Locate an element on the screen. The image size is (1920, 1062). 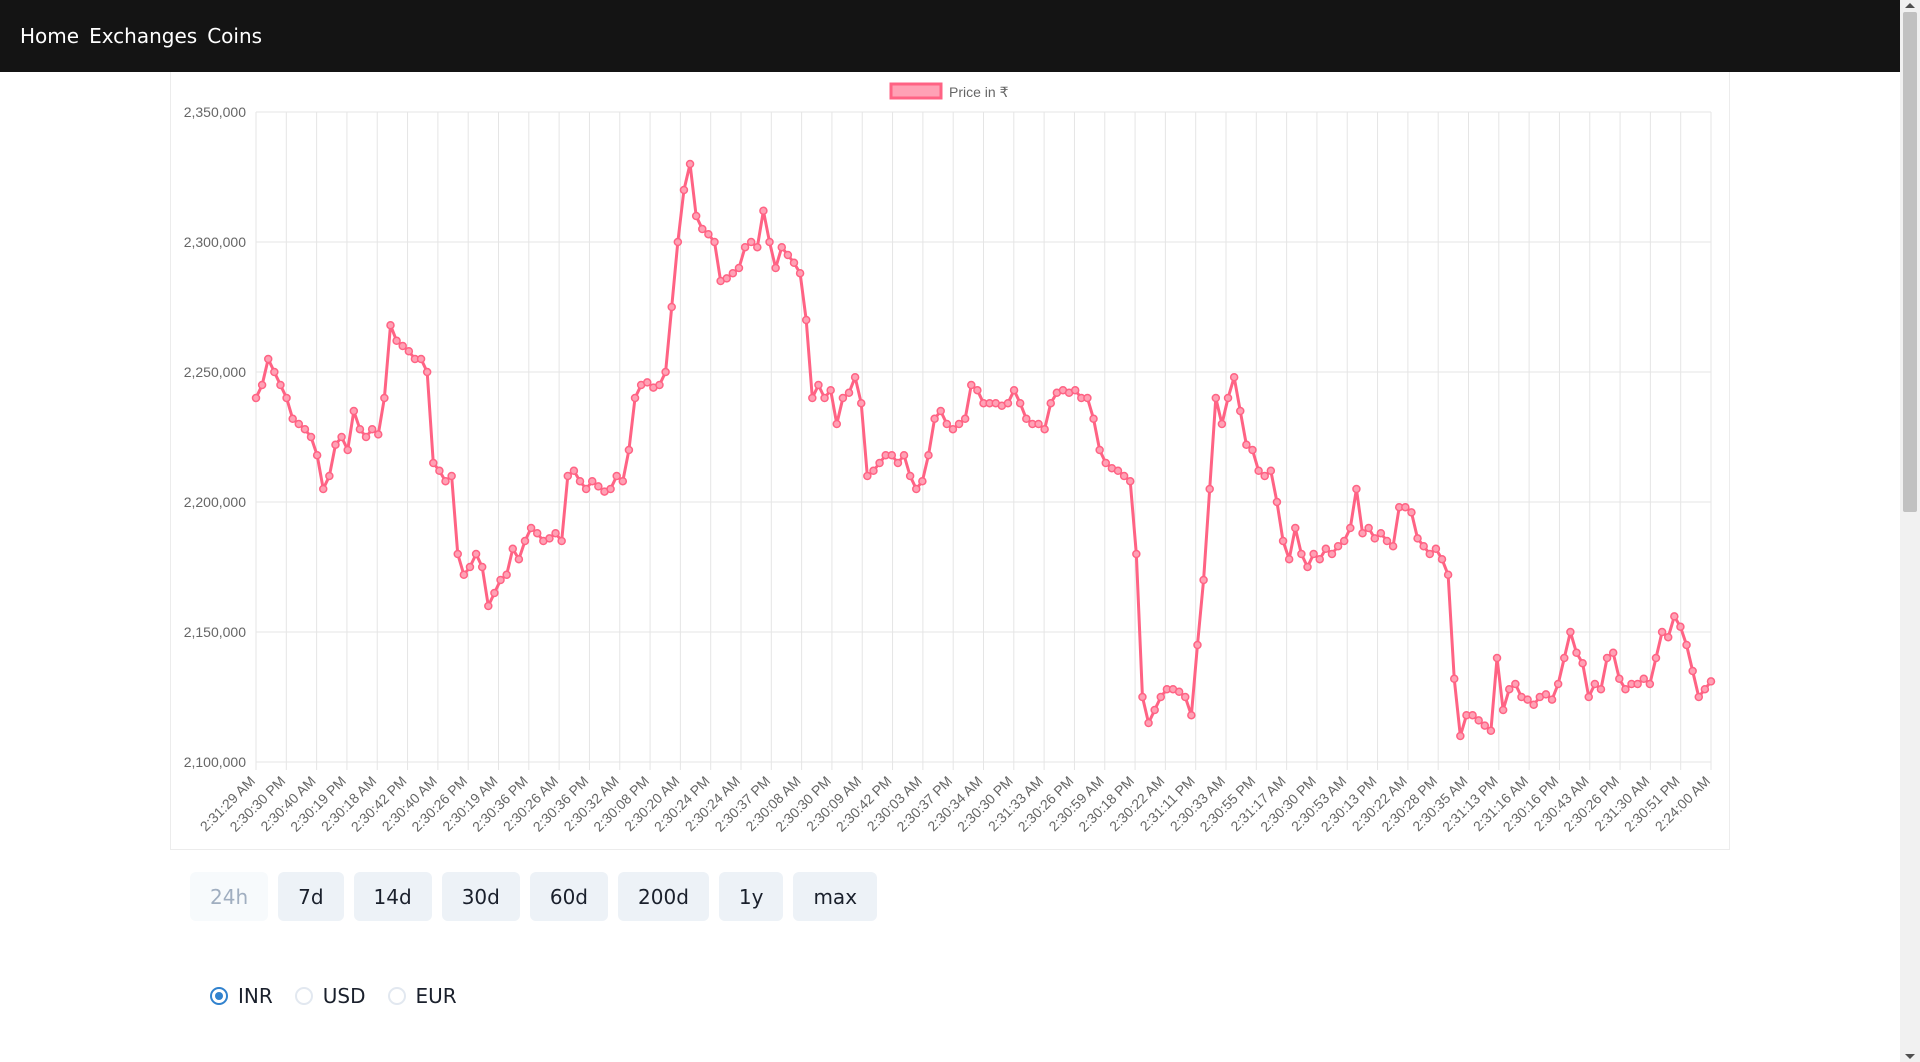
range-button-60d: 60d is located at coordinates (569, 896).